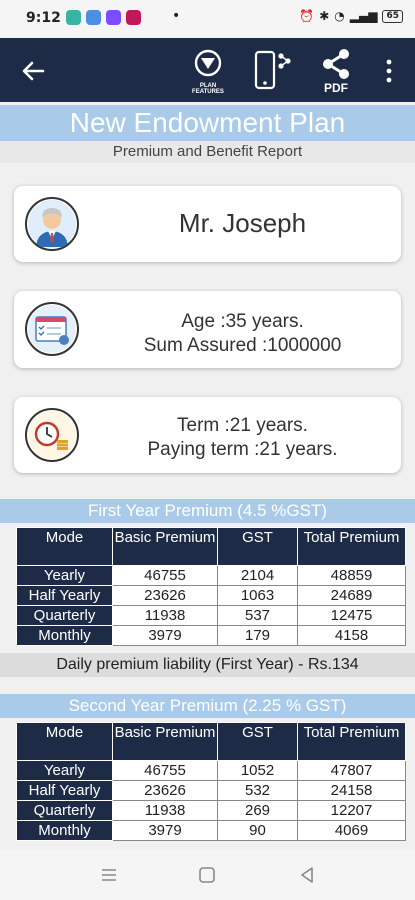  I want to click on notification-icons, so click(103, 17).